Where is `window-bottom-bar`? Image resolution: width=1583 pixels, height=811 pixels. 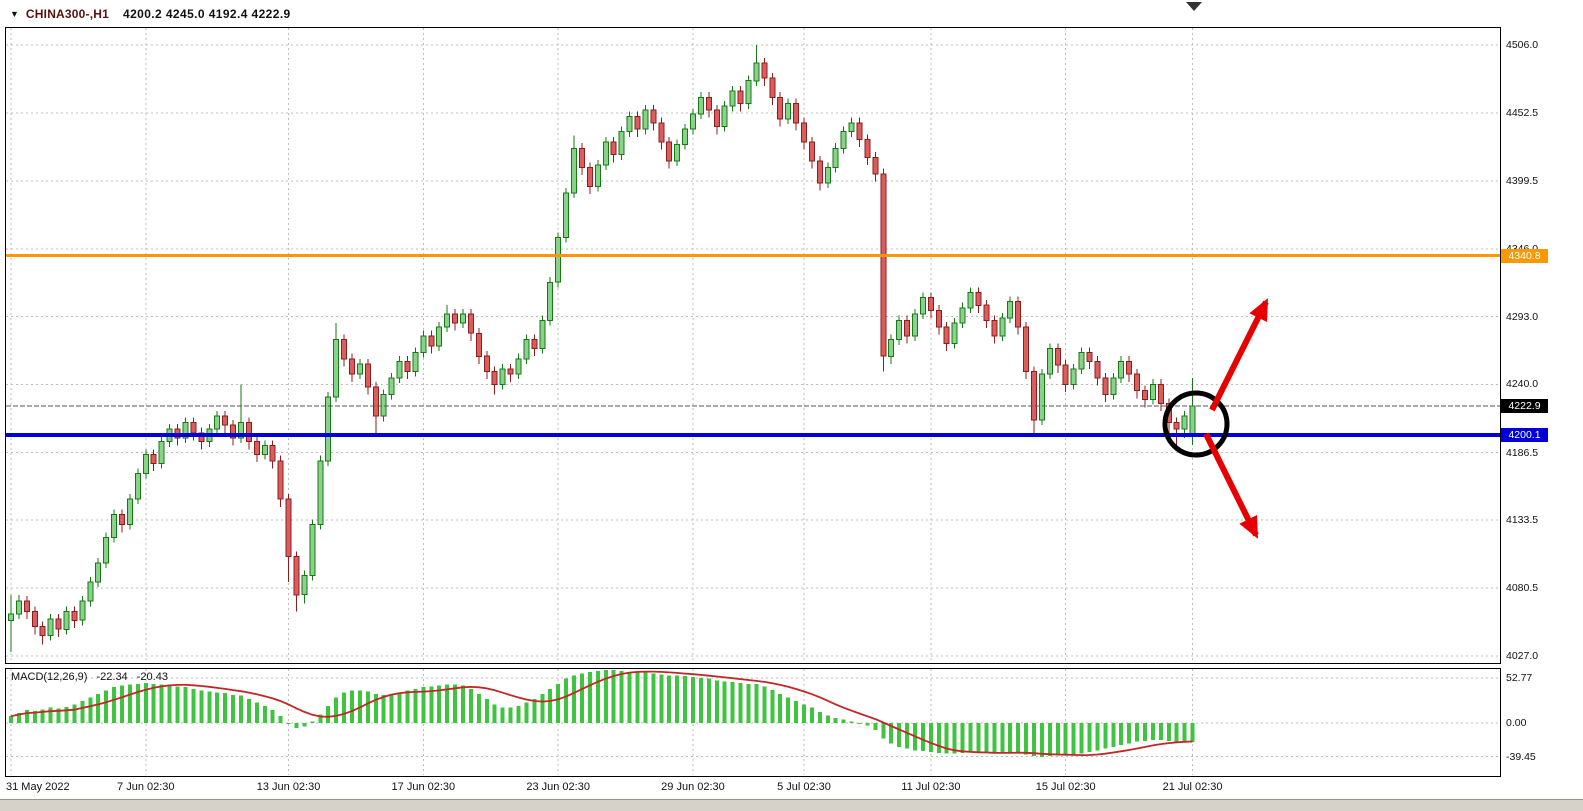
window-bottom-bar is located at coordinates (791, 805).